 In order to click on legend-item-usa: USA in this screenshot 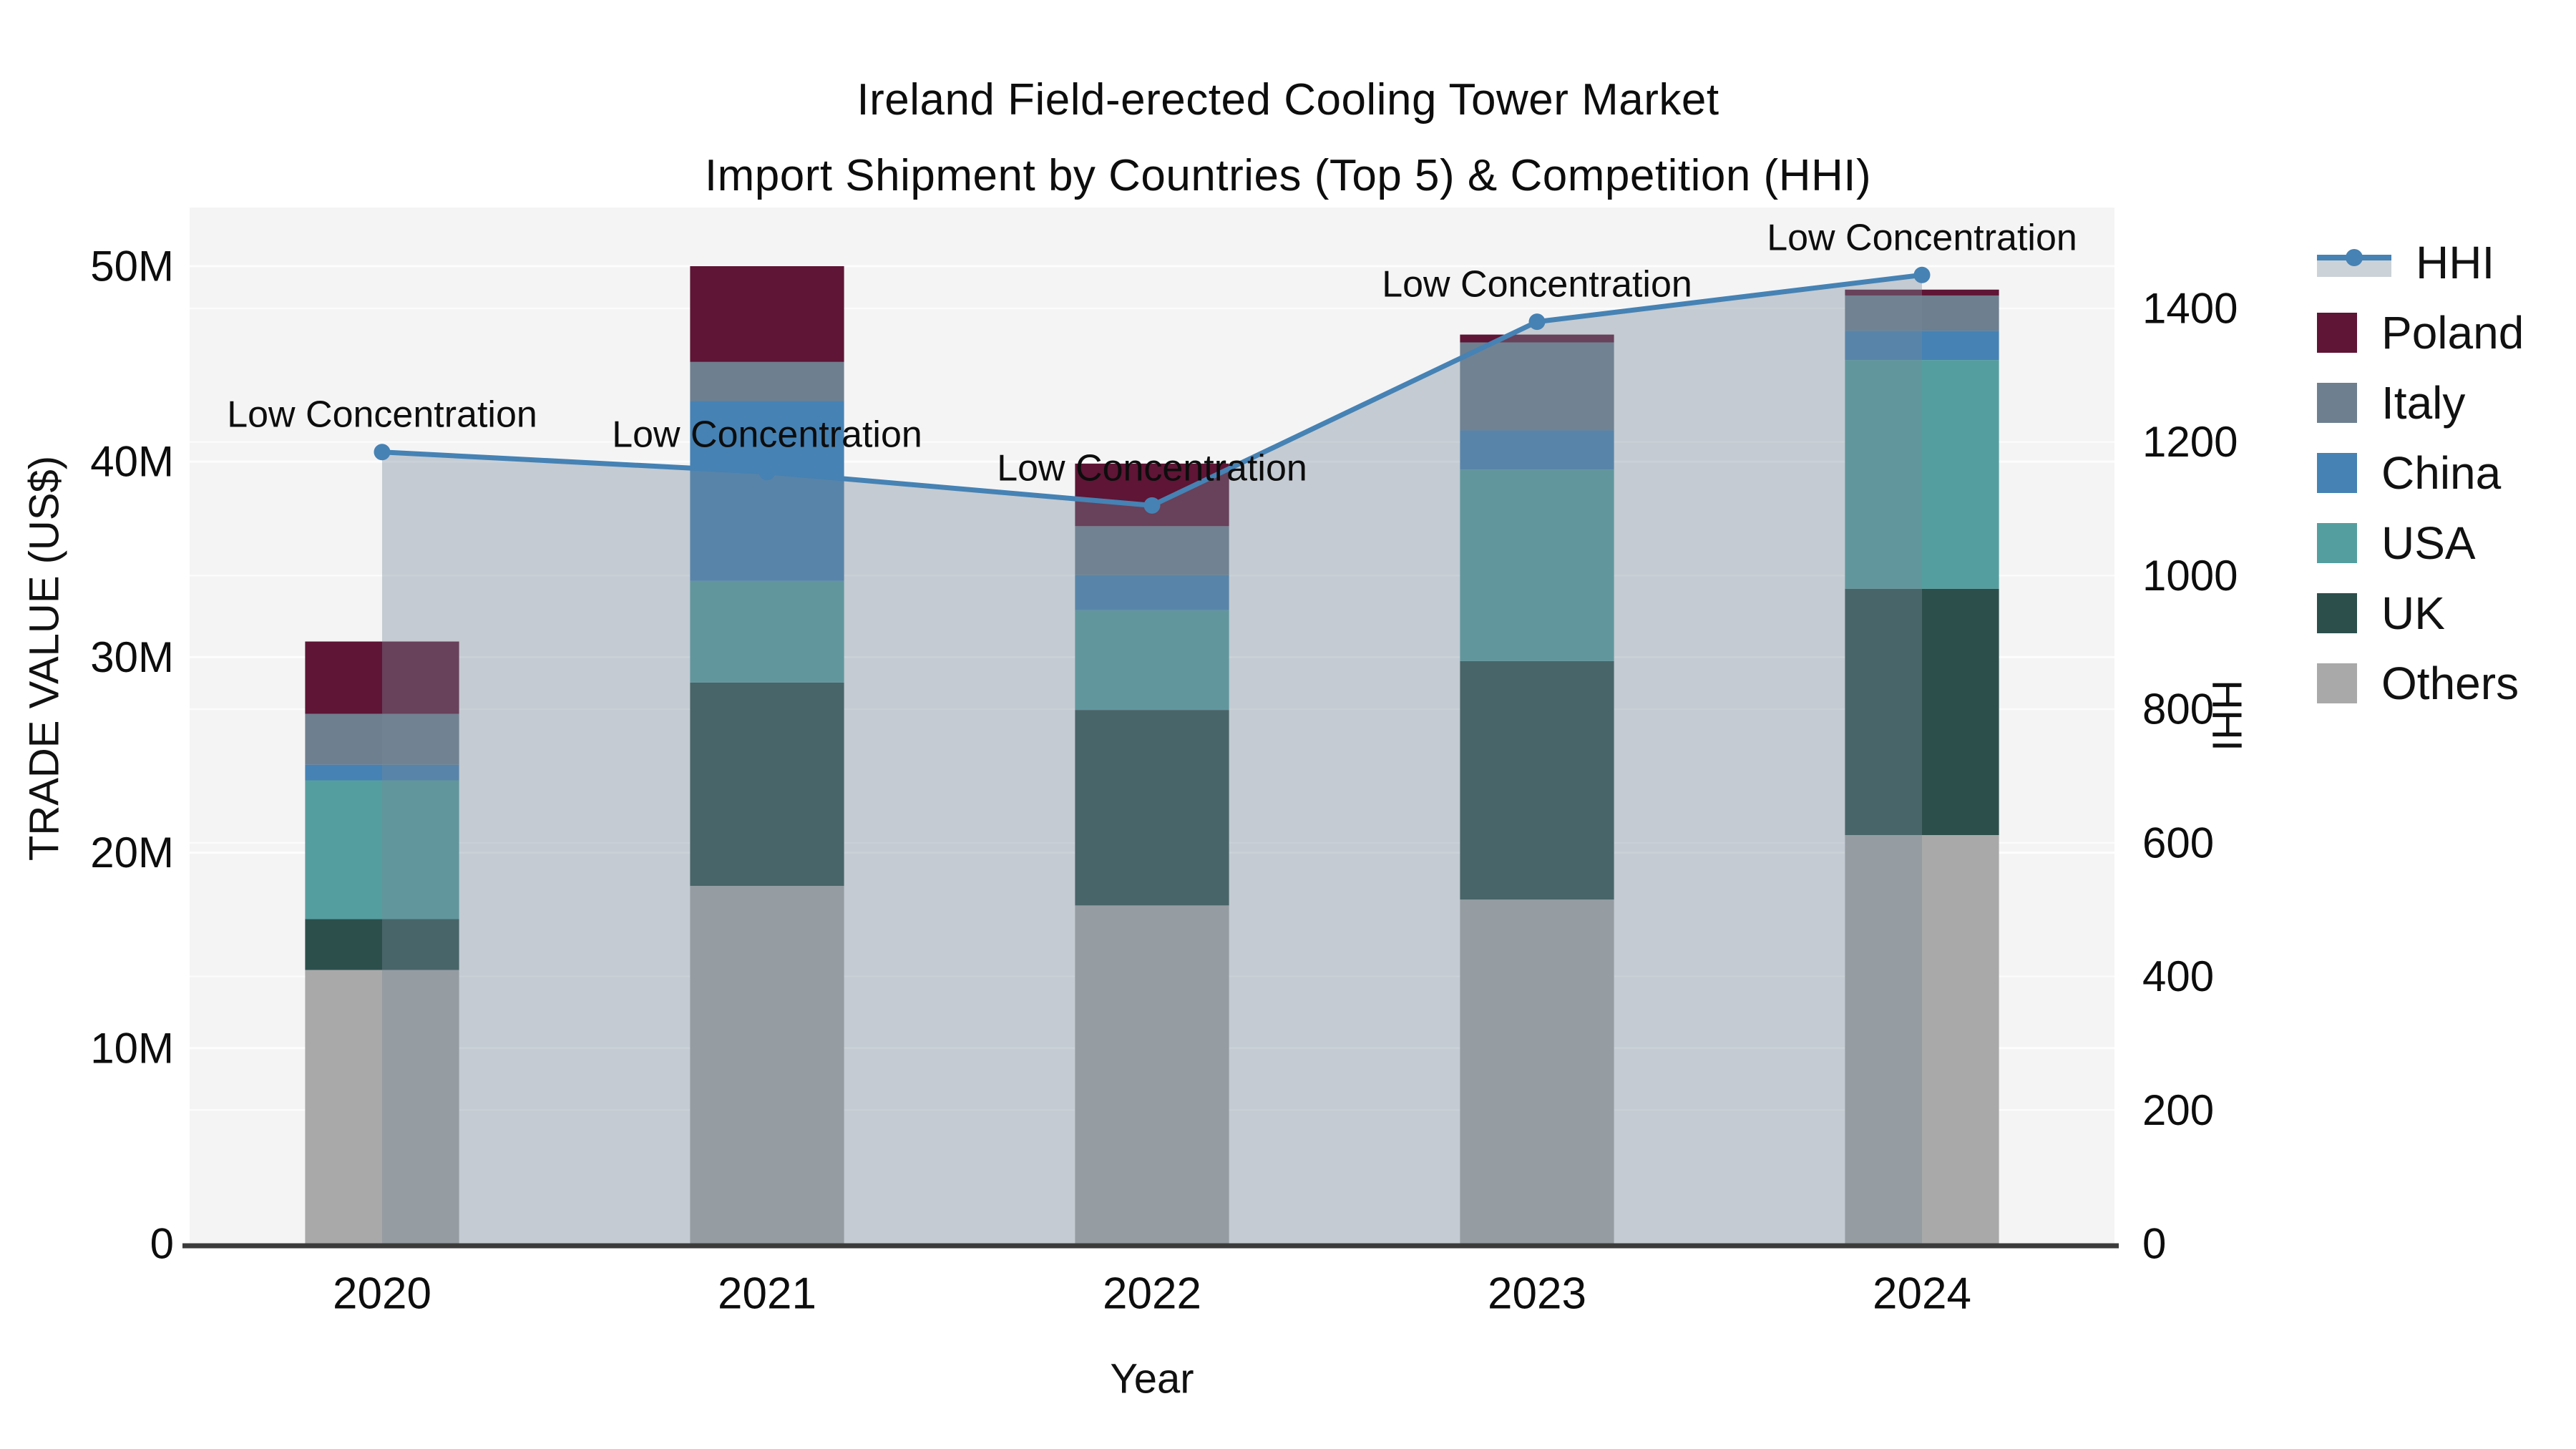, I will do `click(2420, 543)`.